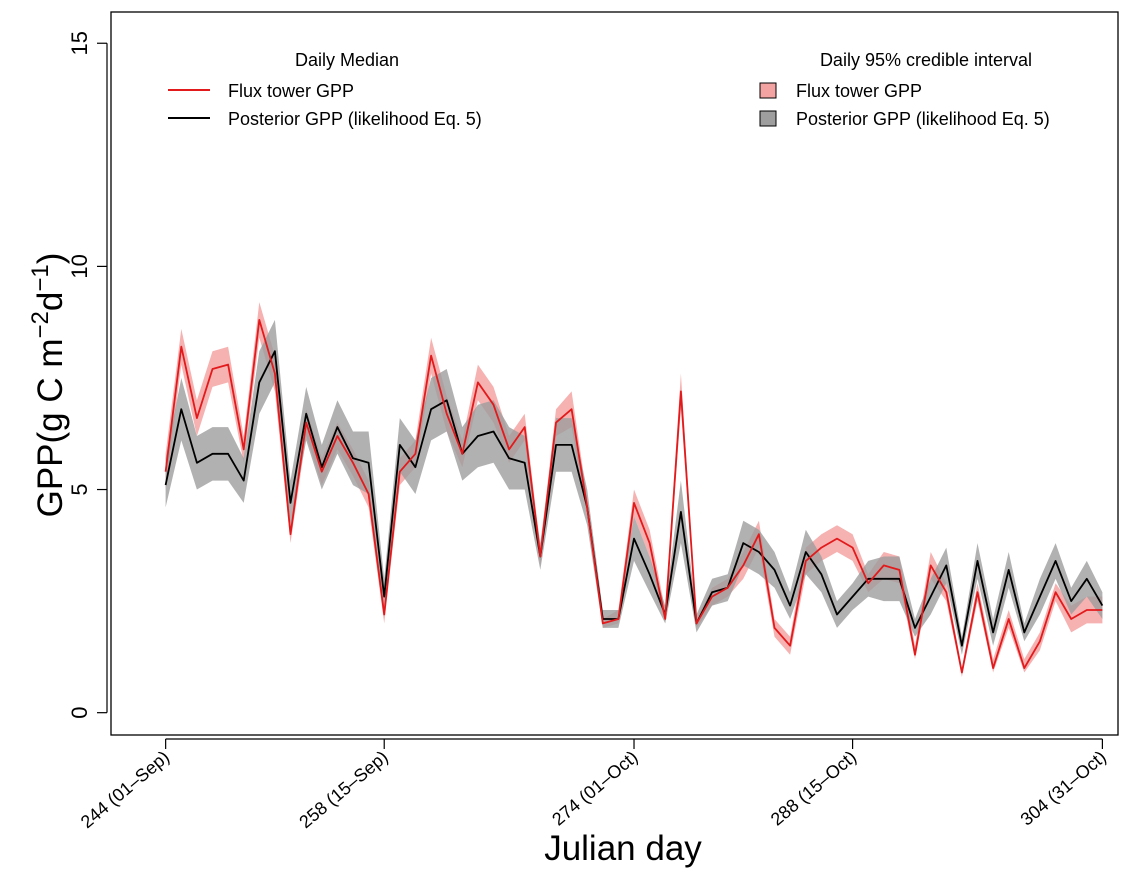  What do you see at coordinates (355, 119) in the screenshot?
I see `legend-posterior-label: Posterior GPP (likelihood Eq. 5)` at bounding box center [355, 119].